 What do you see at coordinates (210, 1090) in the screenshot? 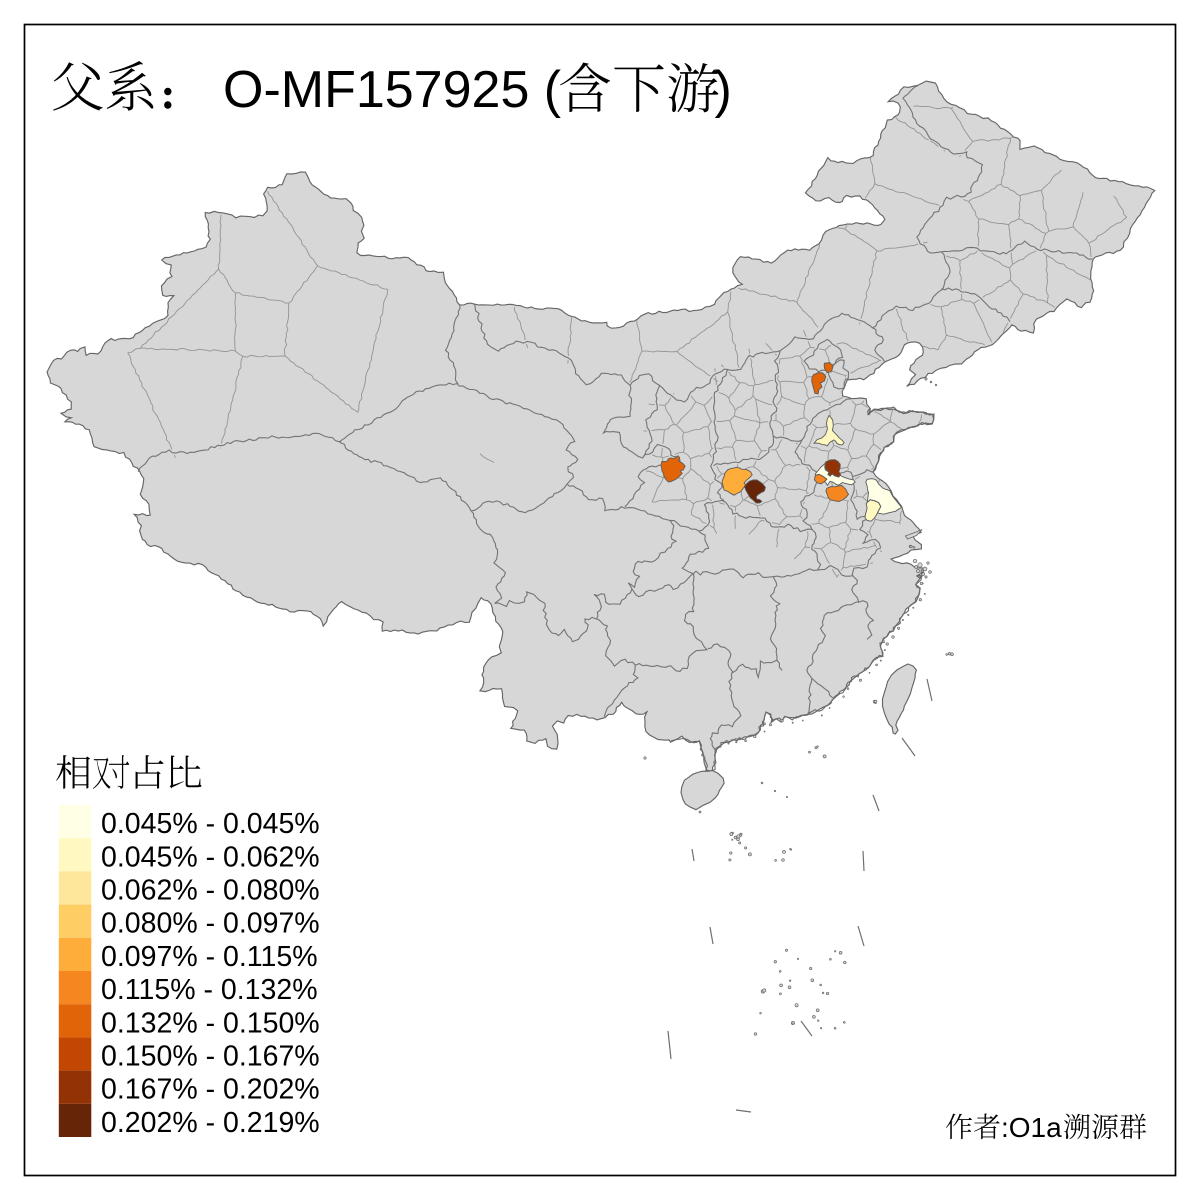
I see `svg-text: 0.167% - 0.202%` at bounding box center [210, 1090].